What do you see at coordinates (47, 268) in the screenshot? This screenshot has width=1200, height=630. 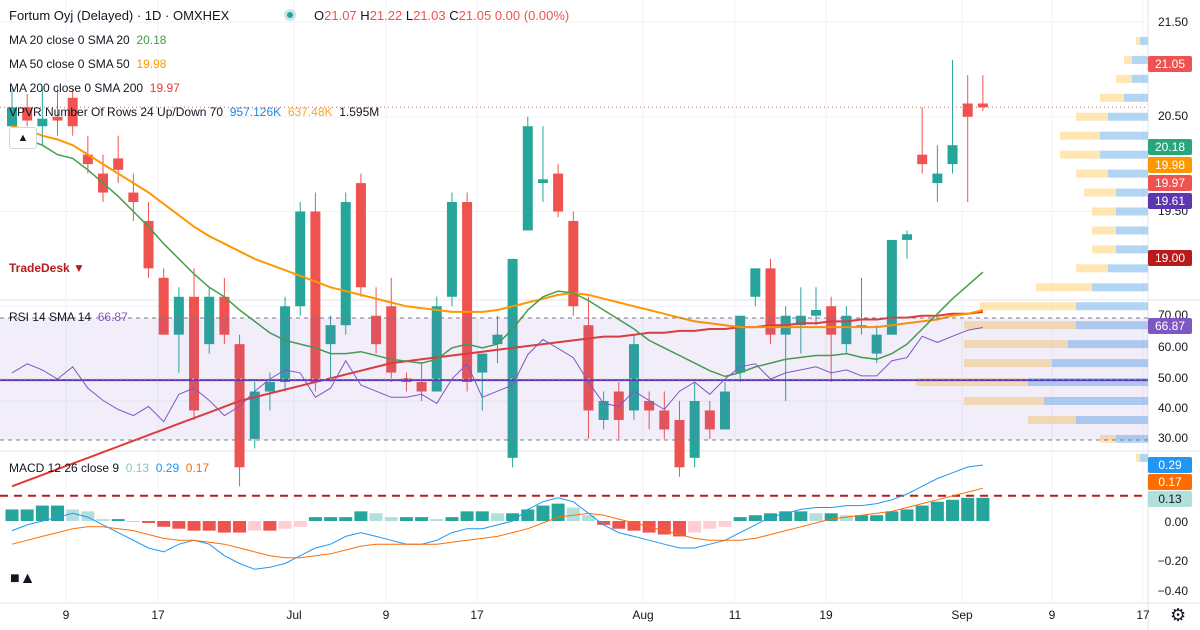 I see `tradedesk-label: TradeDesk ▼` at bounding box center [47, 268].